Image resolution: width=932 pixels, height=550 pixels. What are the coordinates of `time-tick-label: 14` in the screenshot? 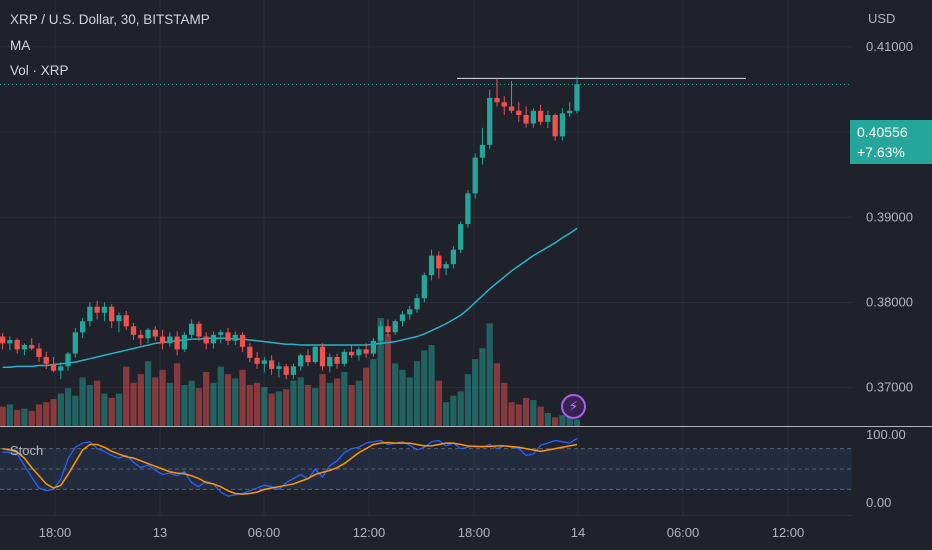 It's located at (578, 532).